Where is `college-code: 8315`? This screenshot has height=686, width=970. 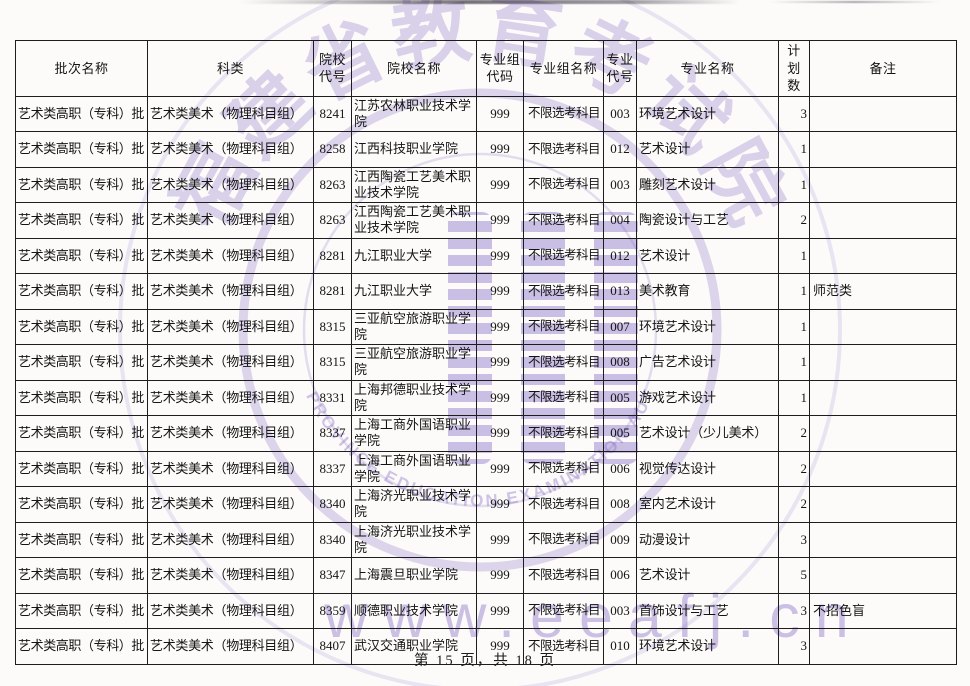 college-code: 8315 is located at coordinates (332, 327).